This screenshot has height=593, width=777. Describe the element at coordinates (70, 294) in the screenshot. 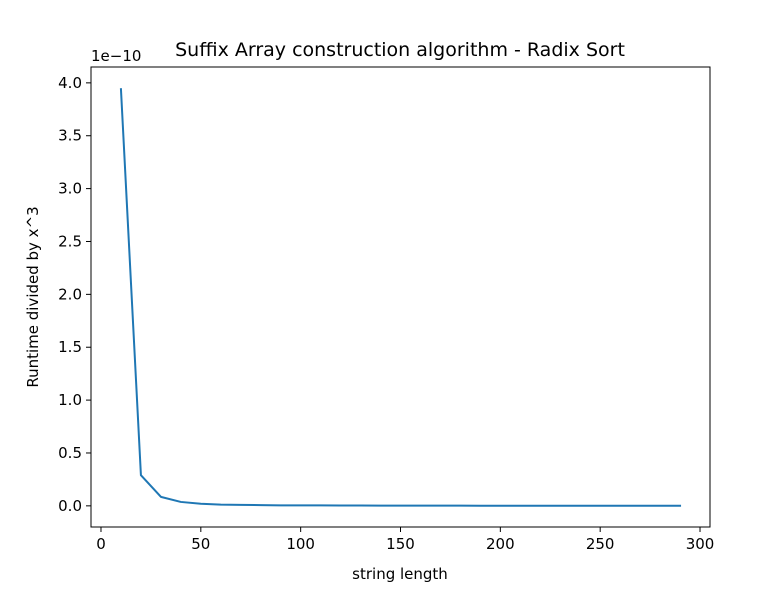

I see `y-tick-label: 2.0` at that location.